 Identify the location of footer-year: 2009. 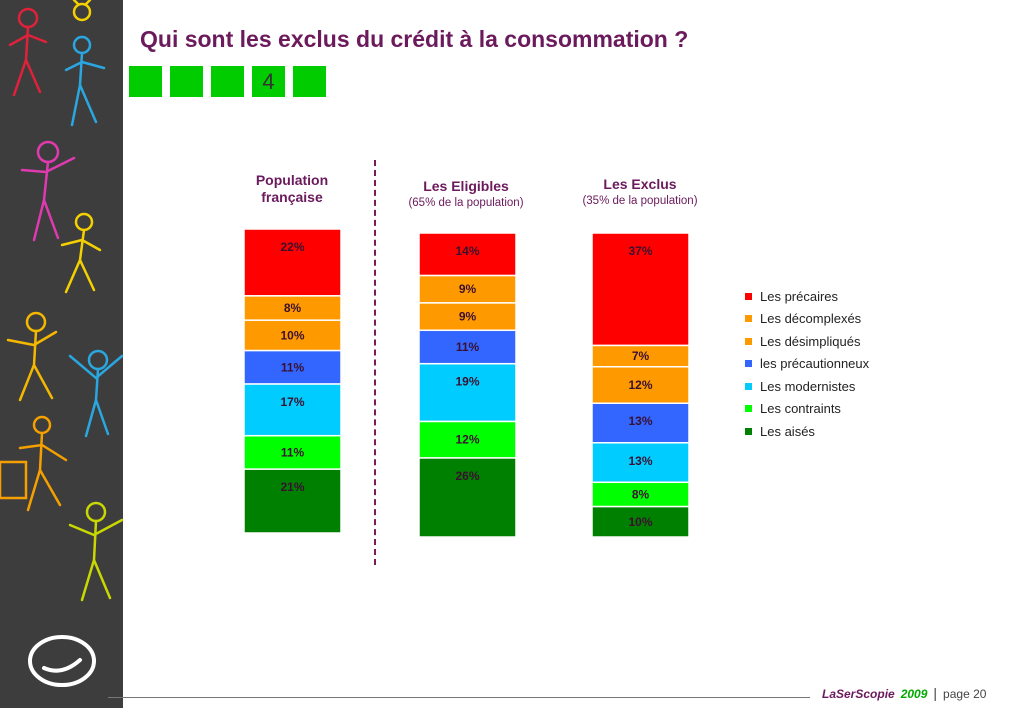
(914, 694).